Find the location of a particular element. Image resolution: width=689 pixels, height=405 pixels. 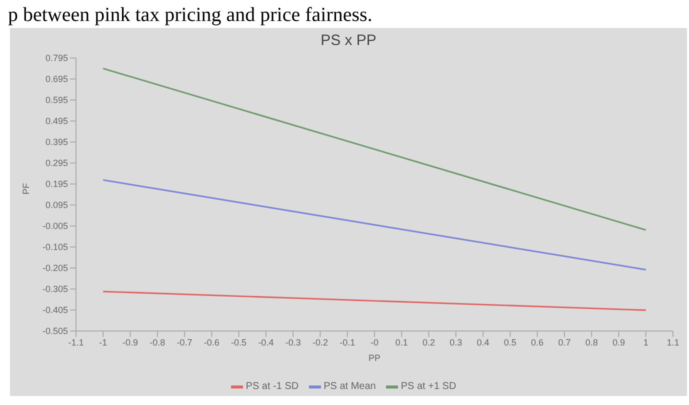

y-tick-label: 0.495 is located at coordinates (56, 121).